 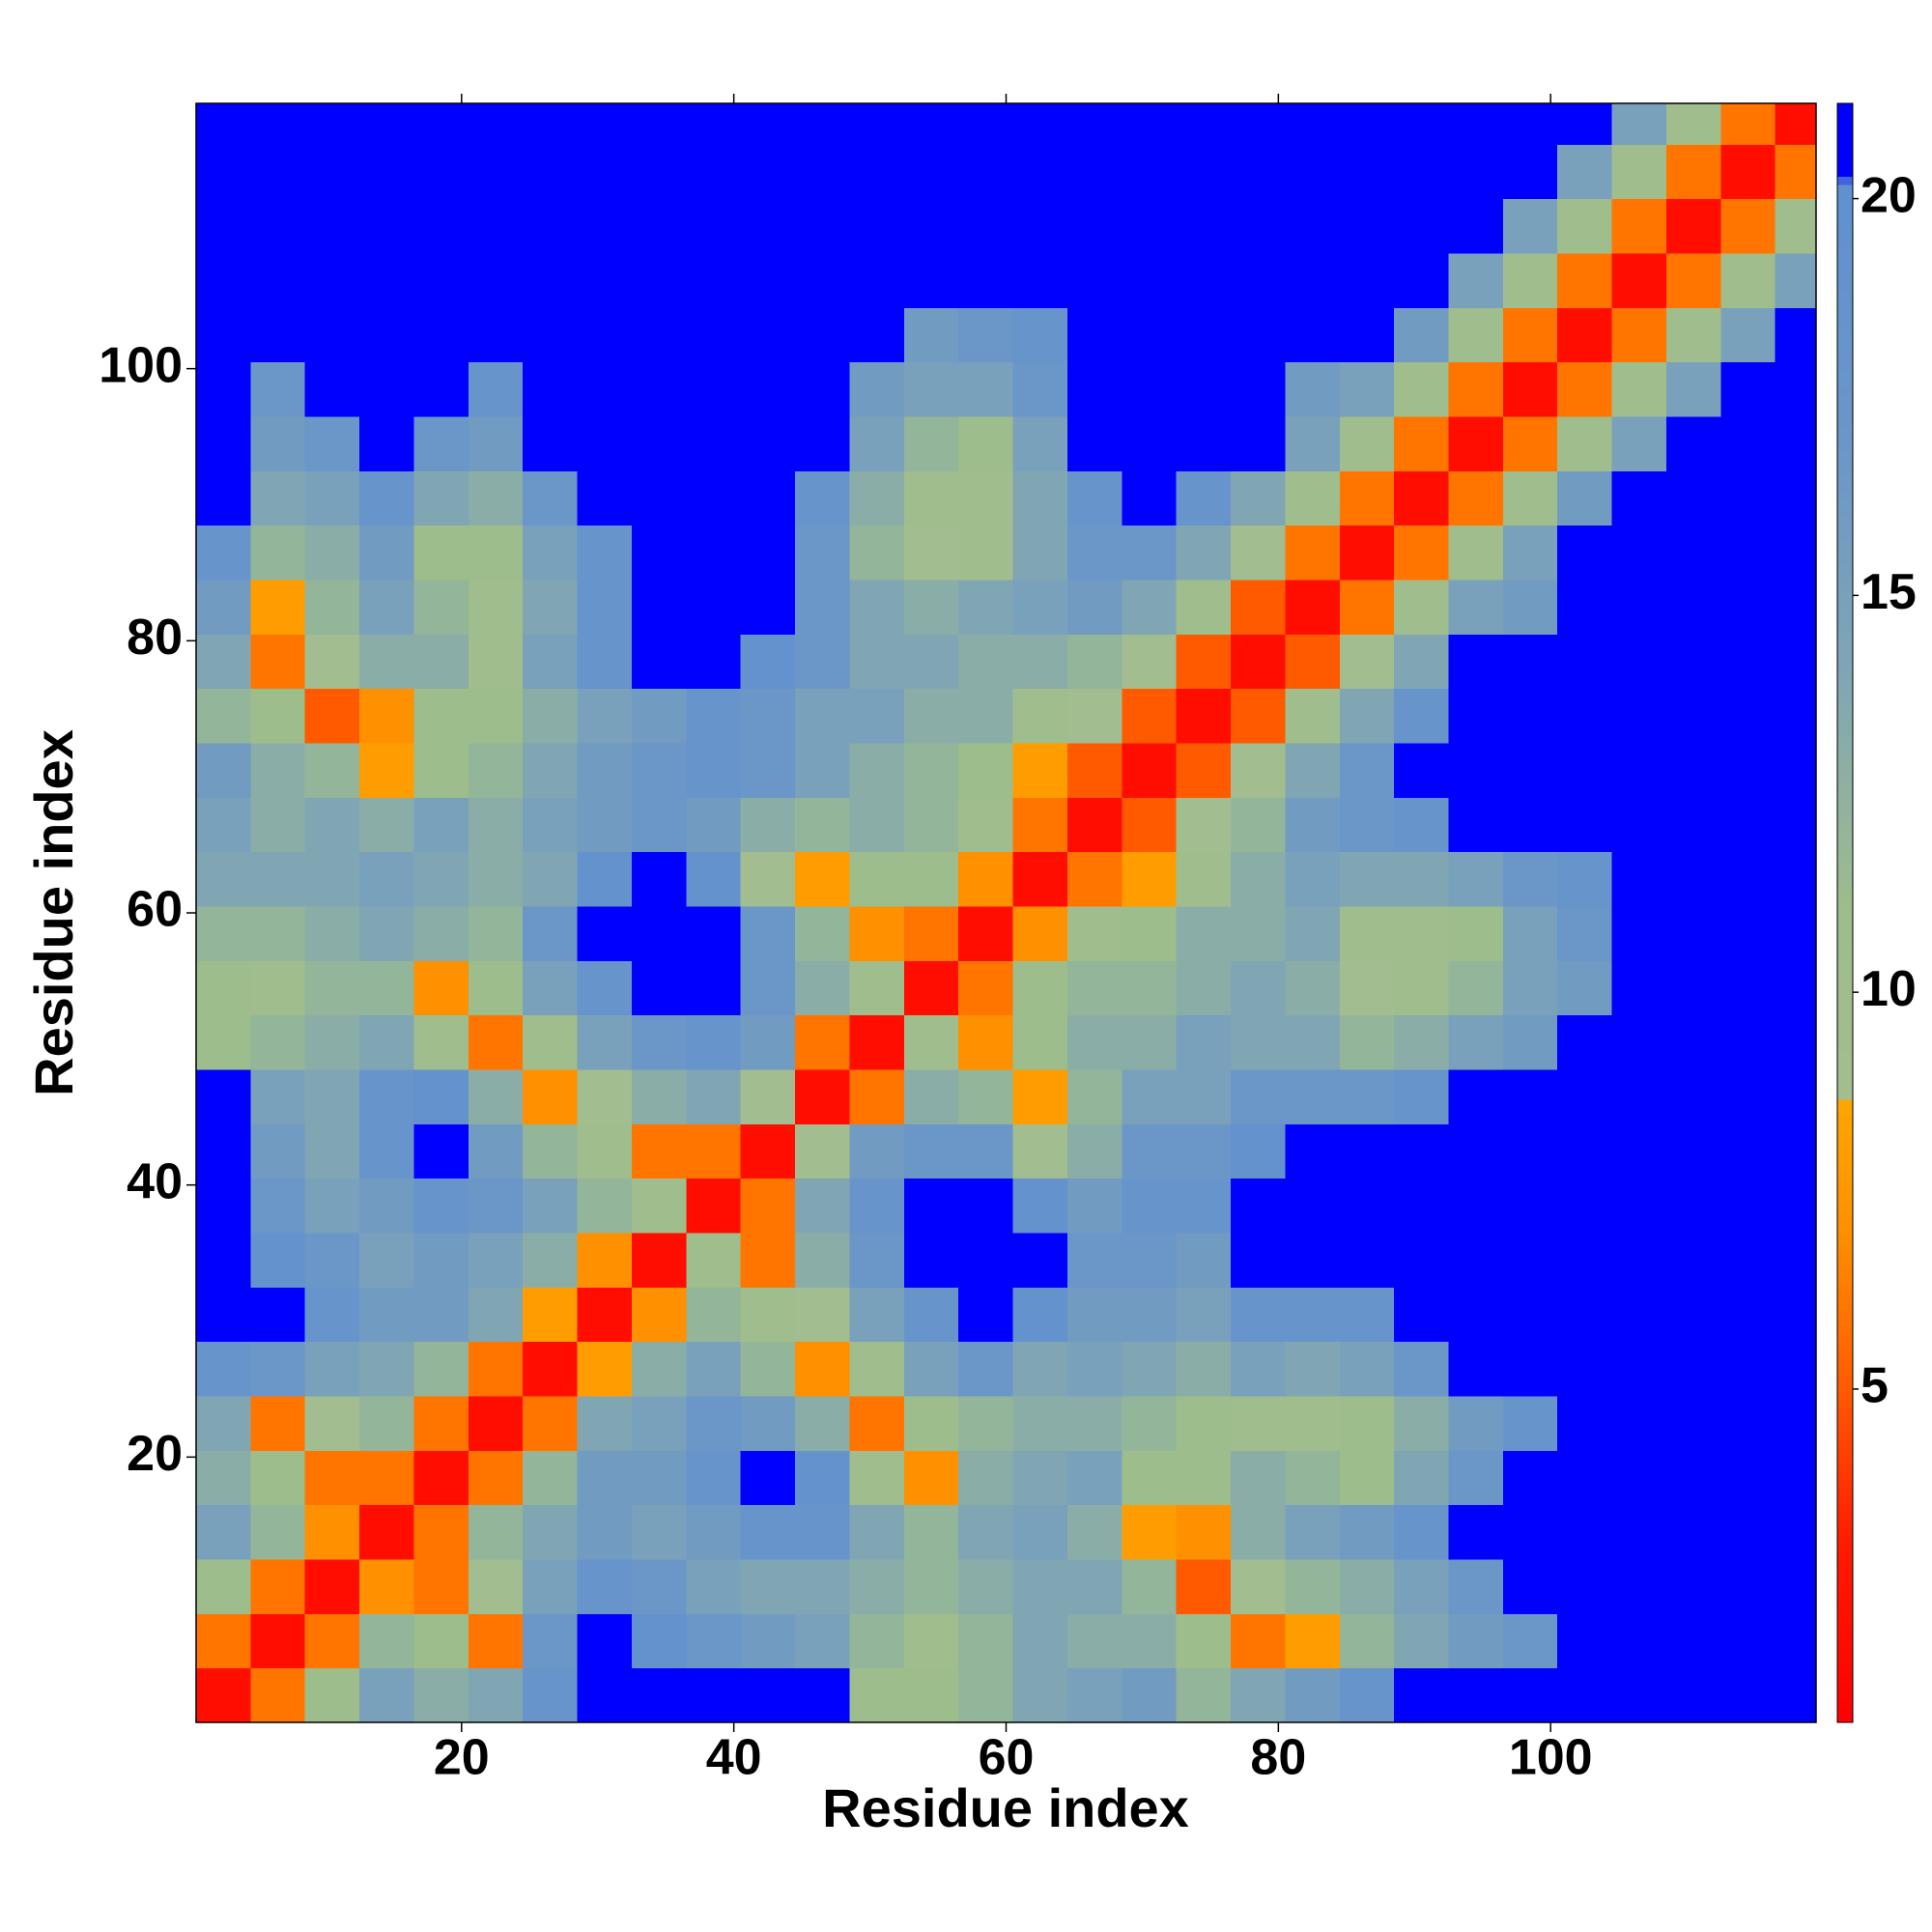 What do you see at coordinates (1551, 1758) in the screenshot?
I see `x-tick-label: 100` at bounding box center [1551, 1758].